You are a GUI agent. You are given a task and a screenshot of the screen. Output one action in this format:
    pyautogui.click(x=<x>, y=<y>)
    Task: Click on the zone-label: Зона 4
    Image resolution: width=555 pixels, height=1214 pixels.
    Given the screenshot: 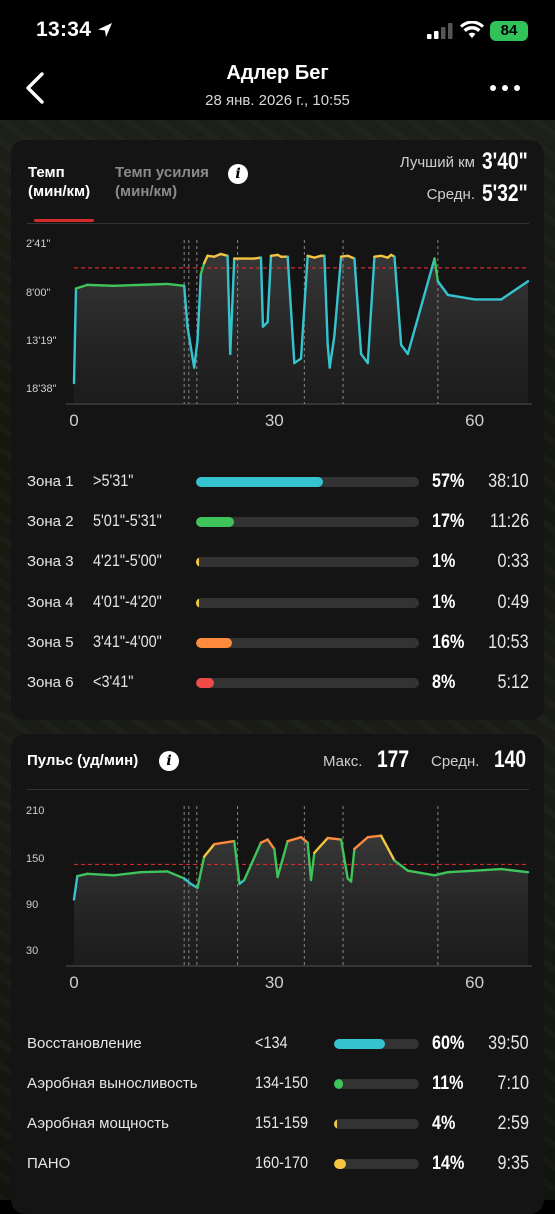 What is the action you would take?
    pyautogui.click(x=50, y=602)
    